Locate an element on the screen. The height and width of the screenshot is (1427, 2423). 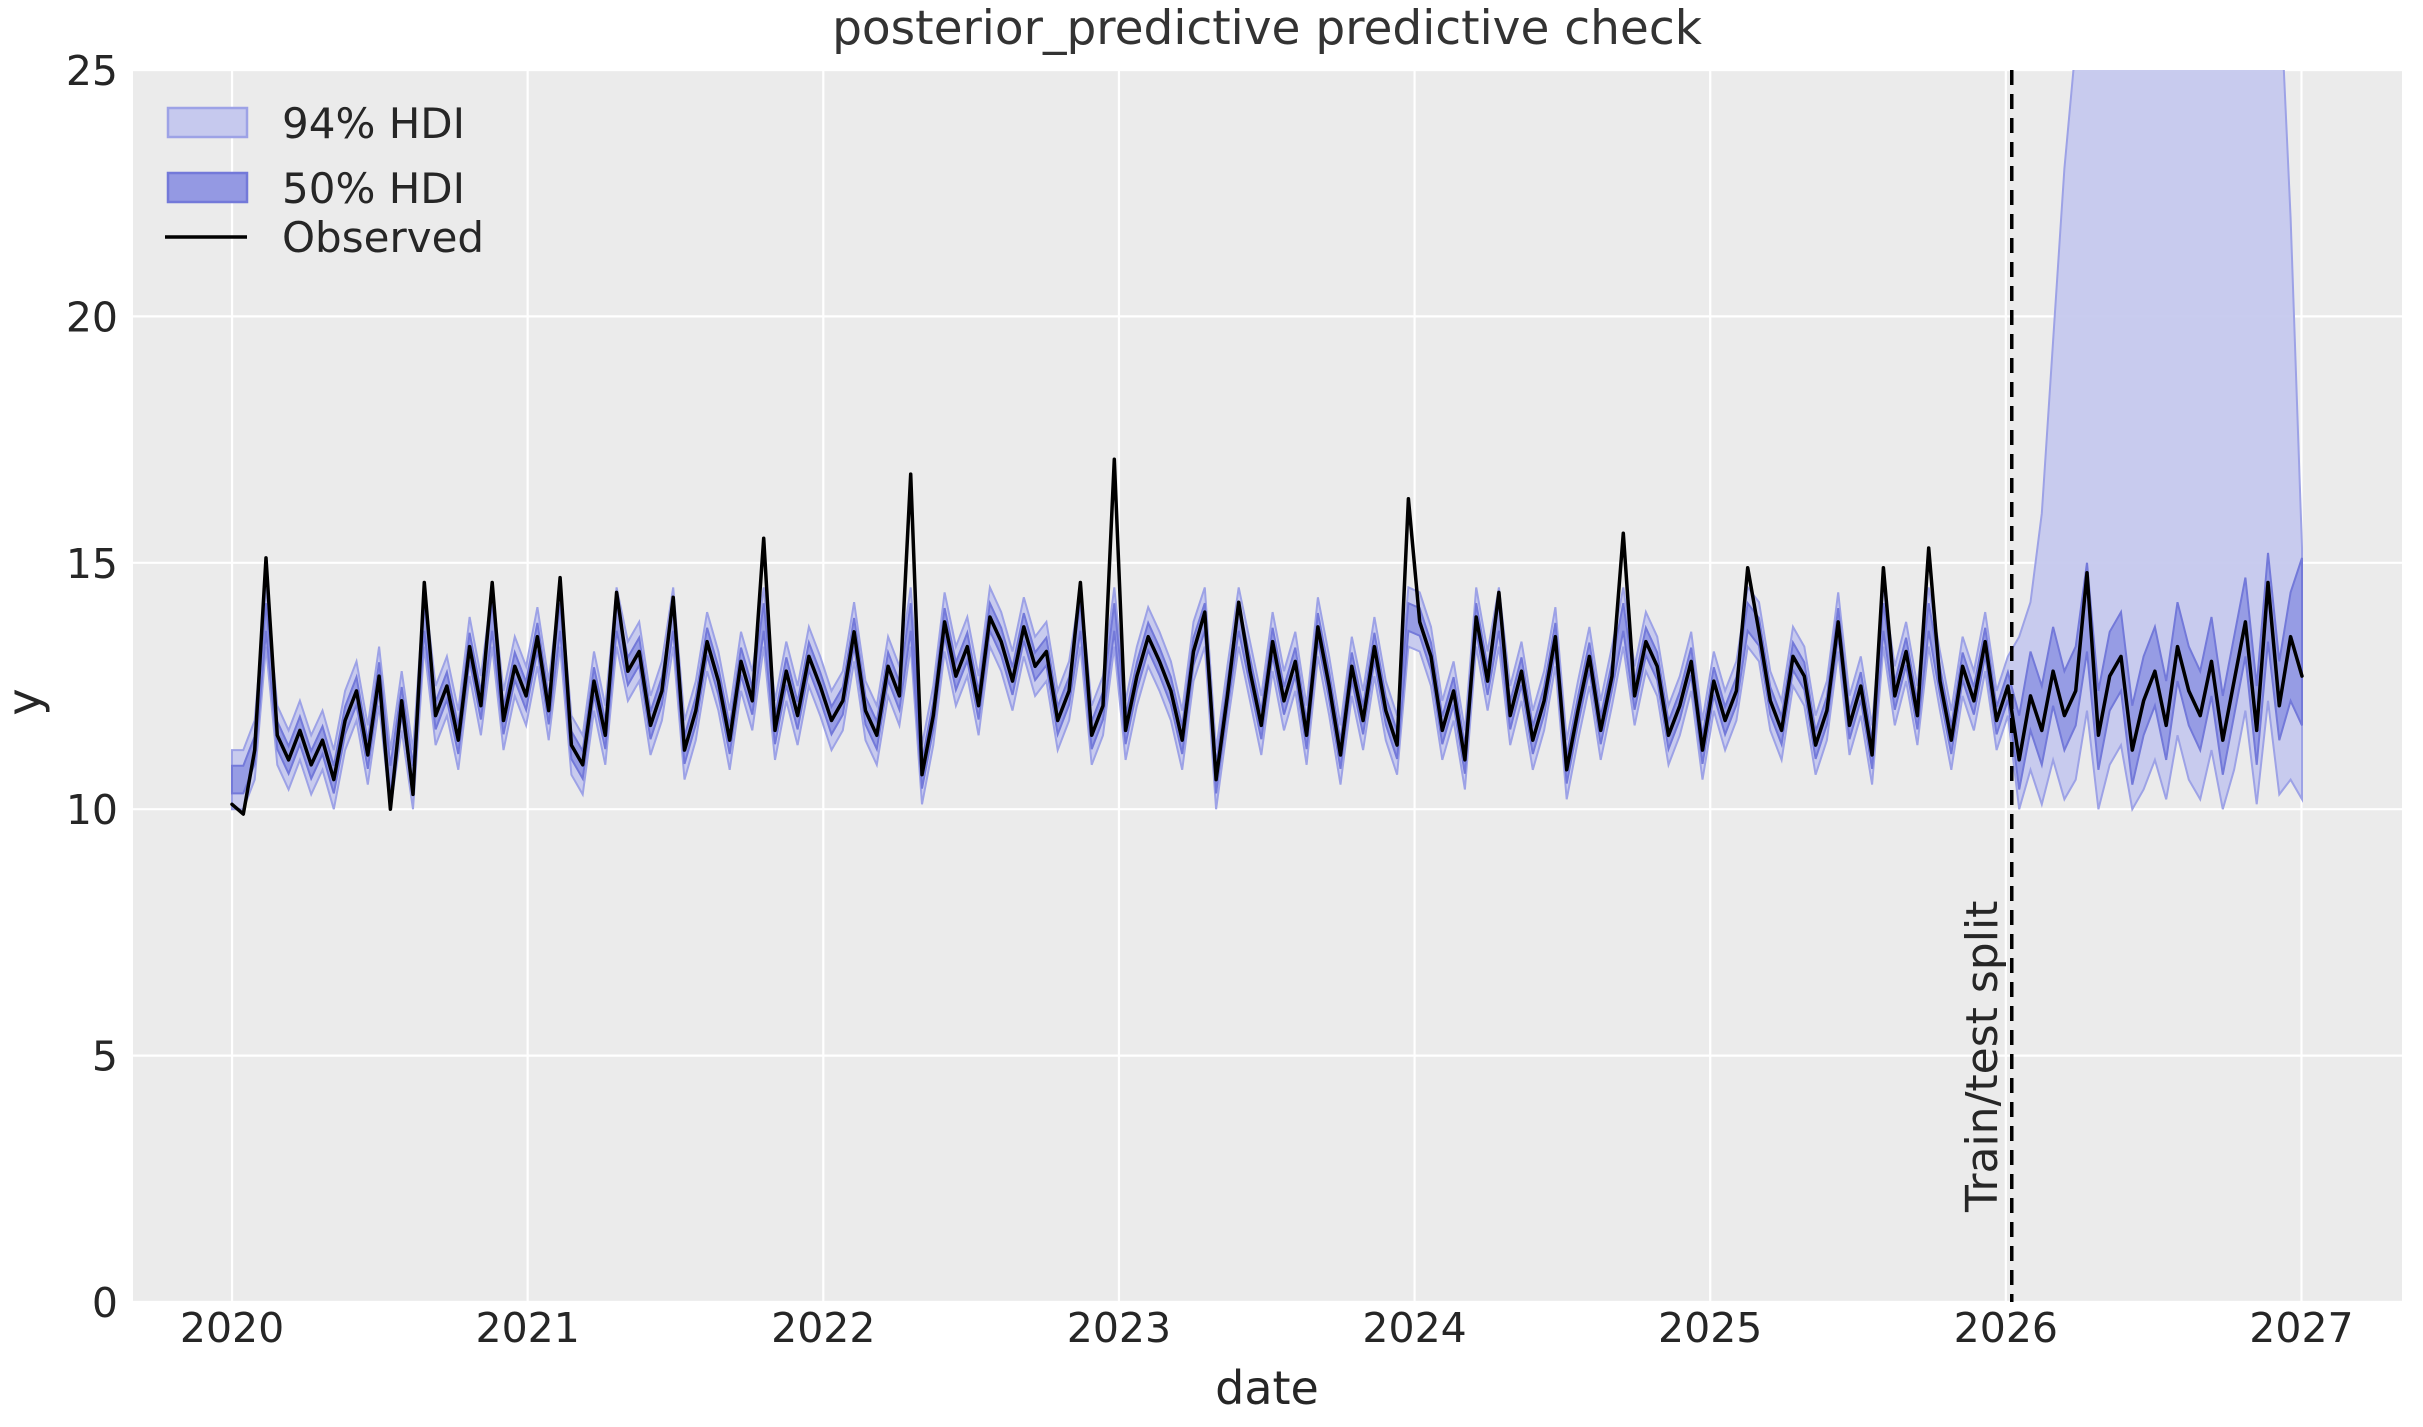
train-test-split-label: Train/test split is located at coordinates (1982, 1057).